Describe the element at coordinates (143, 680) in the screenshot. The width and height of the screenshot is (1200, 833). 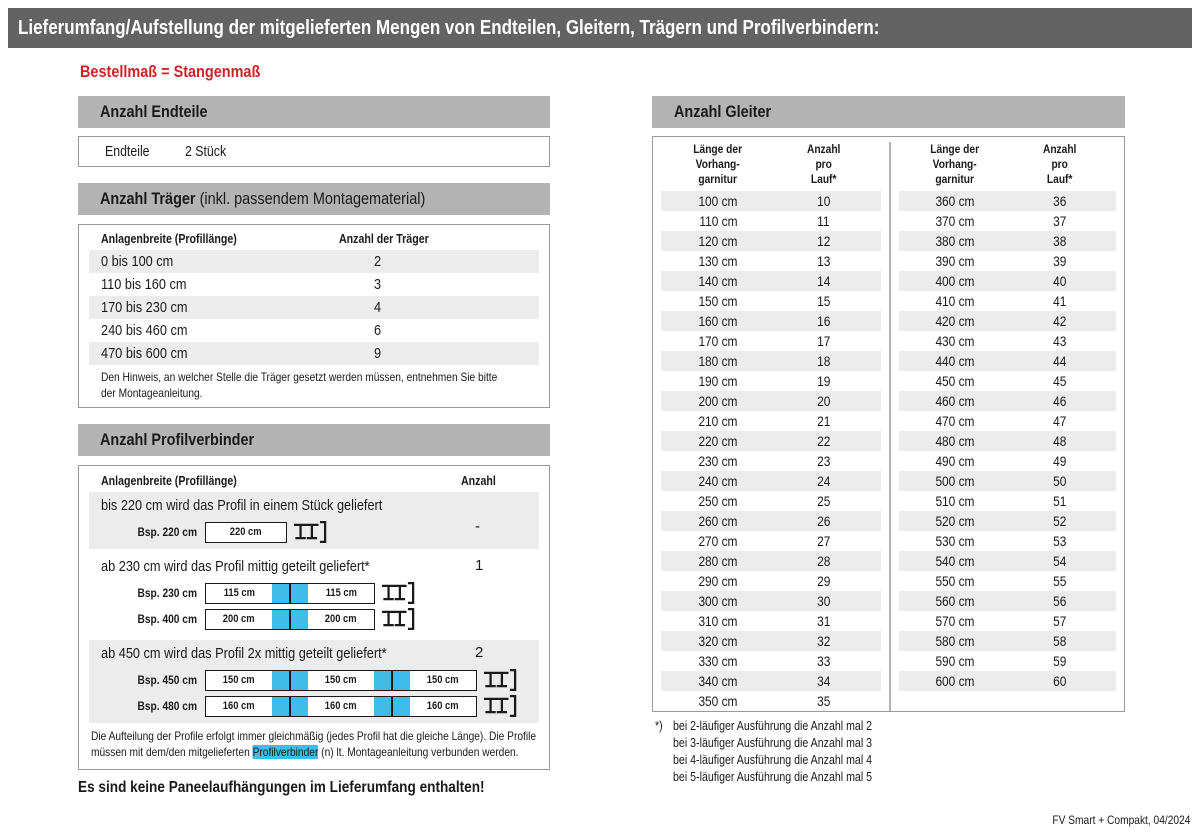
I see `example-label: Bsp. 450 cm` at that location.